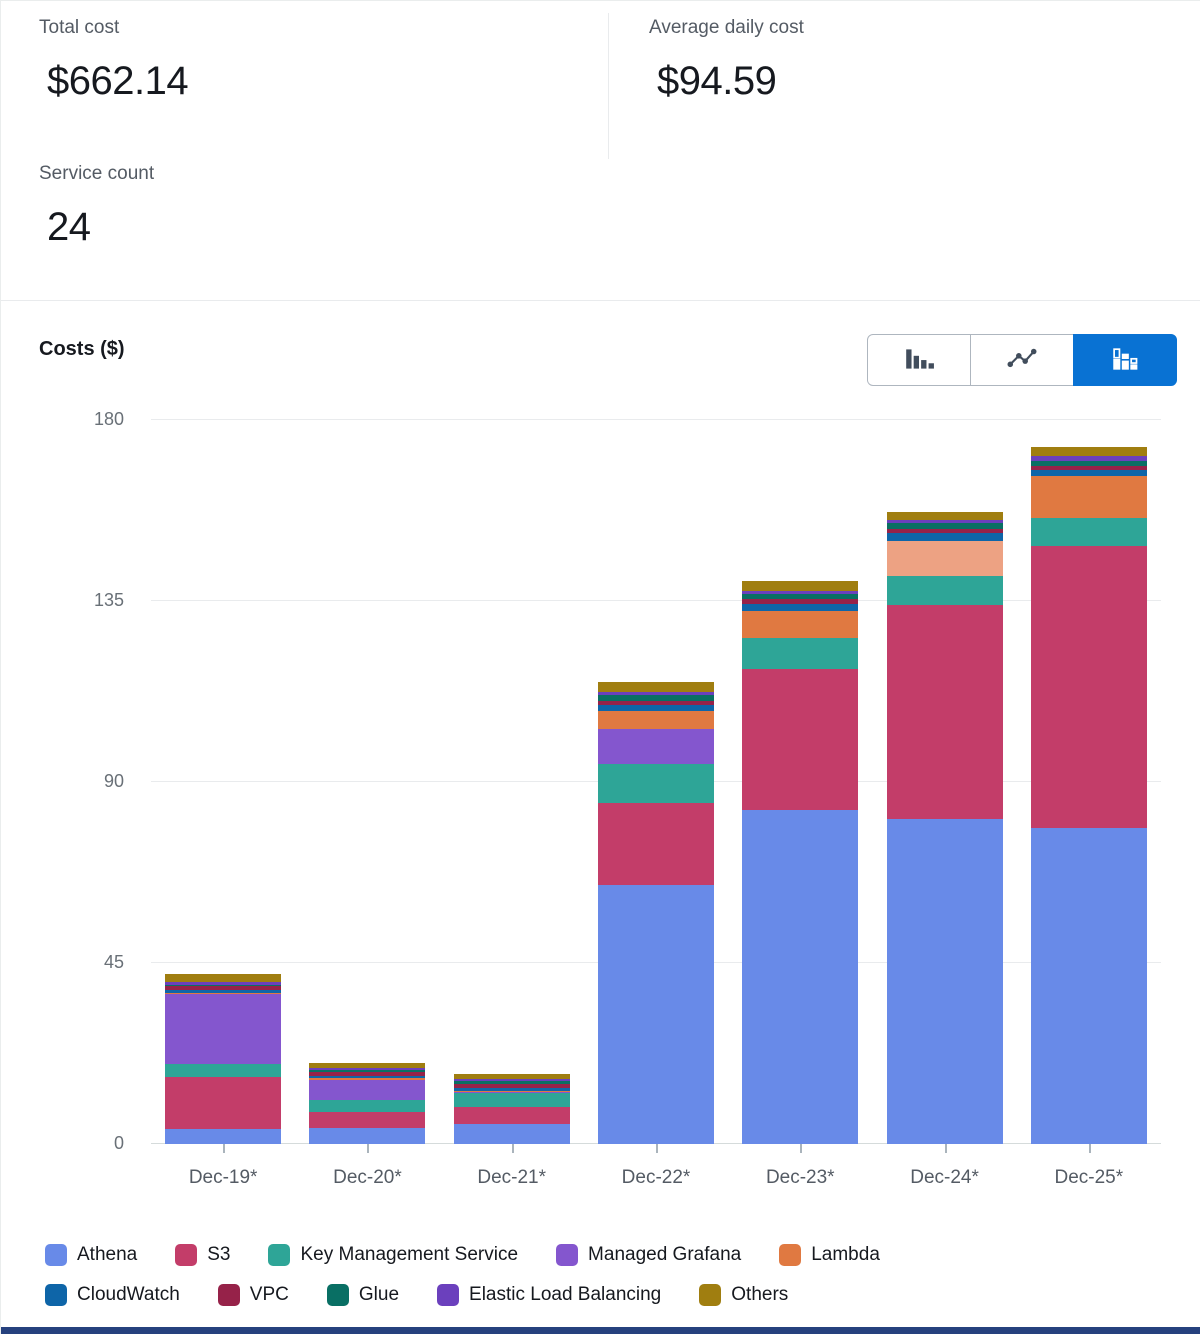  Describe the element at coordinates (743, 1295) in the screenshot. I see `legend-item: Others` at that location.